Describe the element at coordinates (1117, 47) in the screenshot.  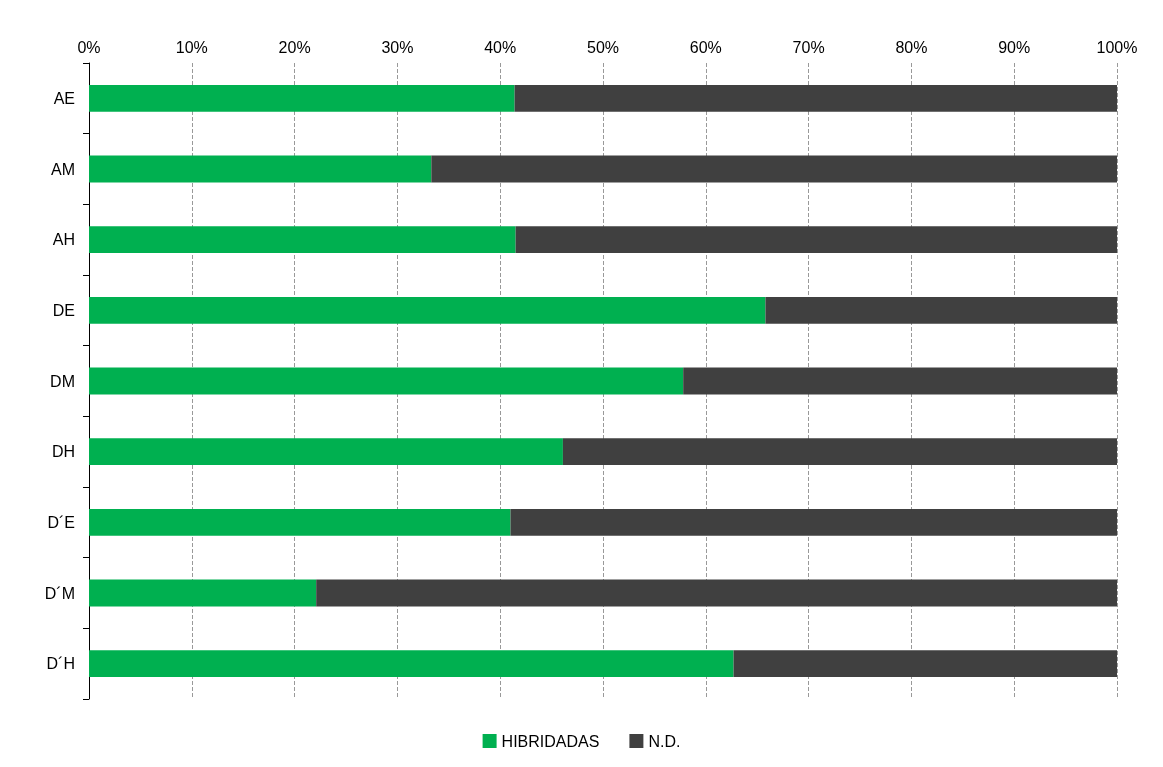
I see `x-tick-label: 100%` at that location.